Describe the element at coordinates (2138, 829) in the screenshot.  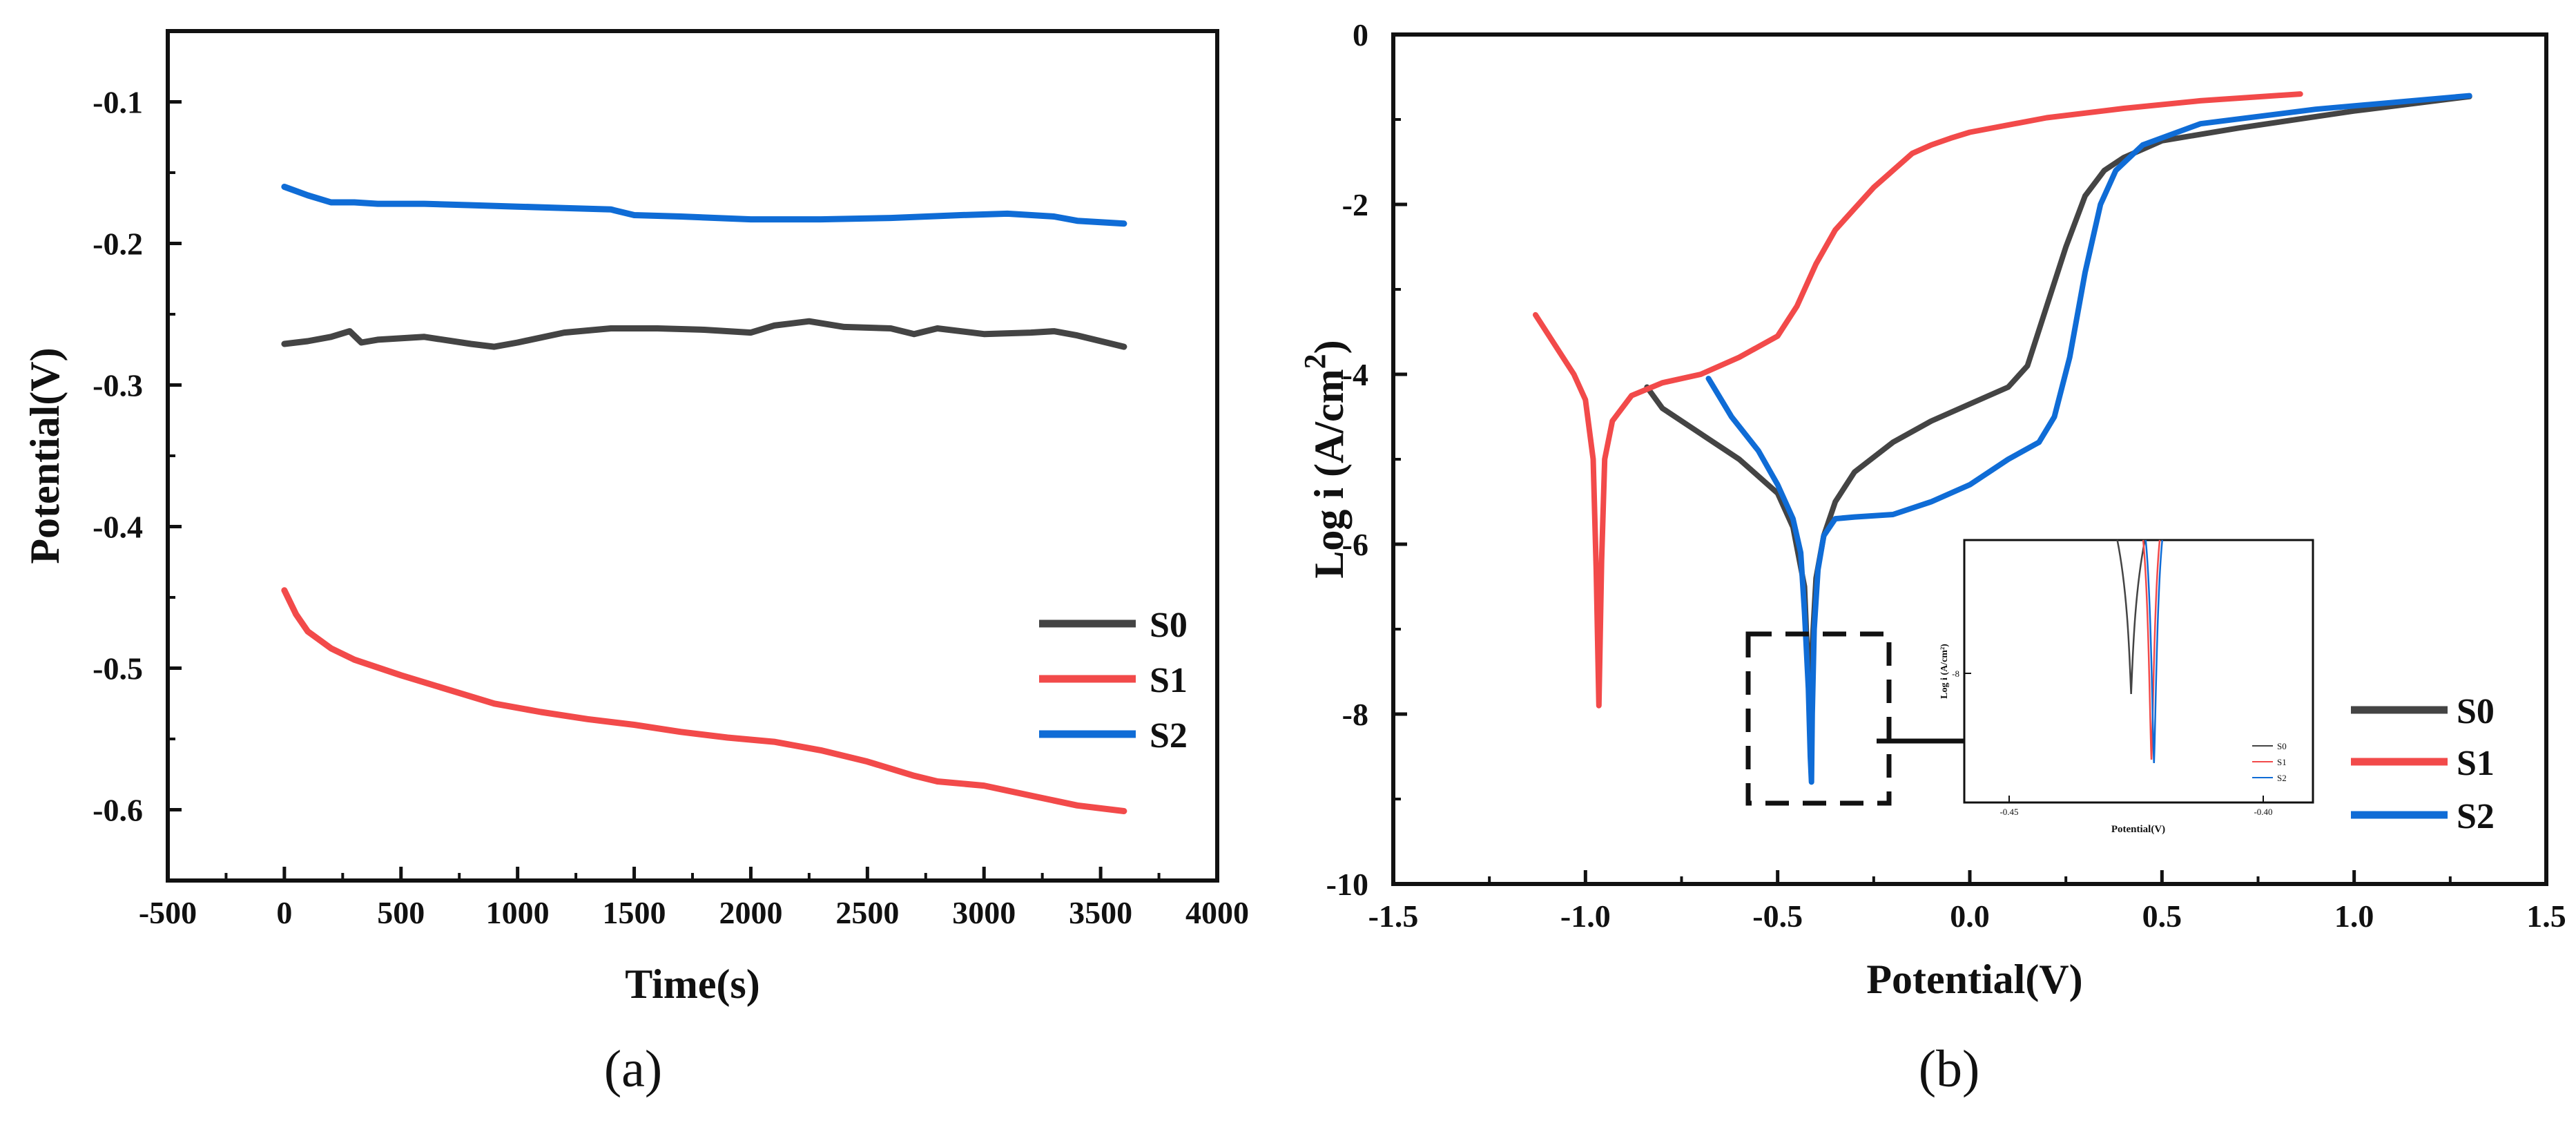
I see `inset-x-axis-title: Potential(V)` at that location.